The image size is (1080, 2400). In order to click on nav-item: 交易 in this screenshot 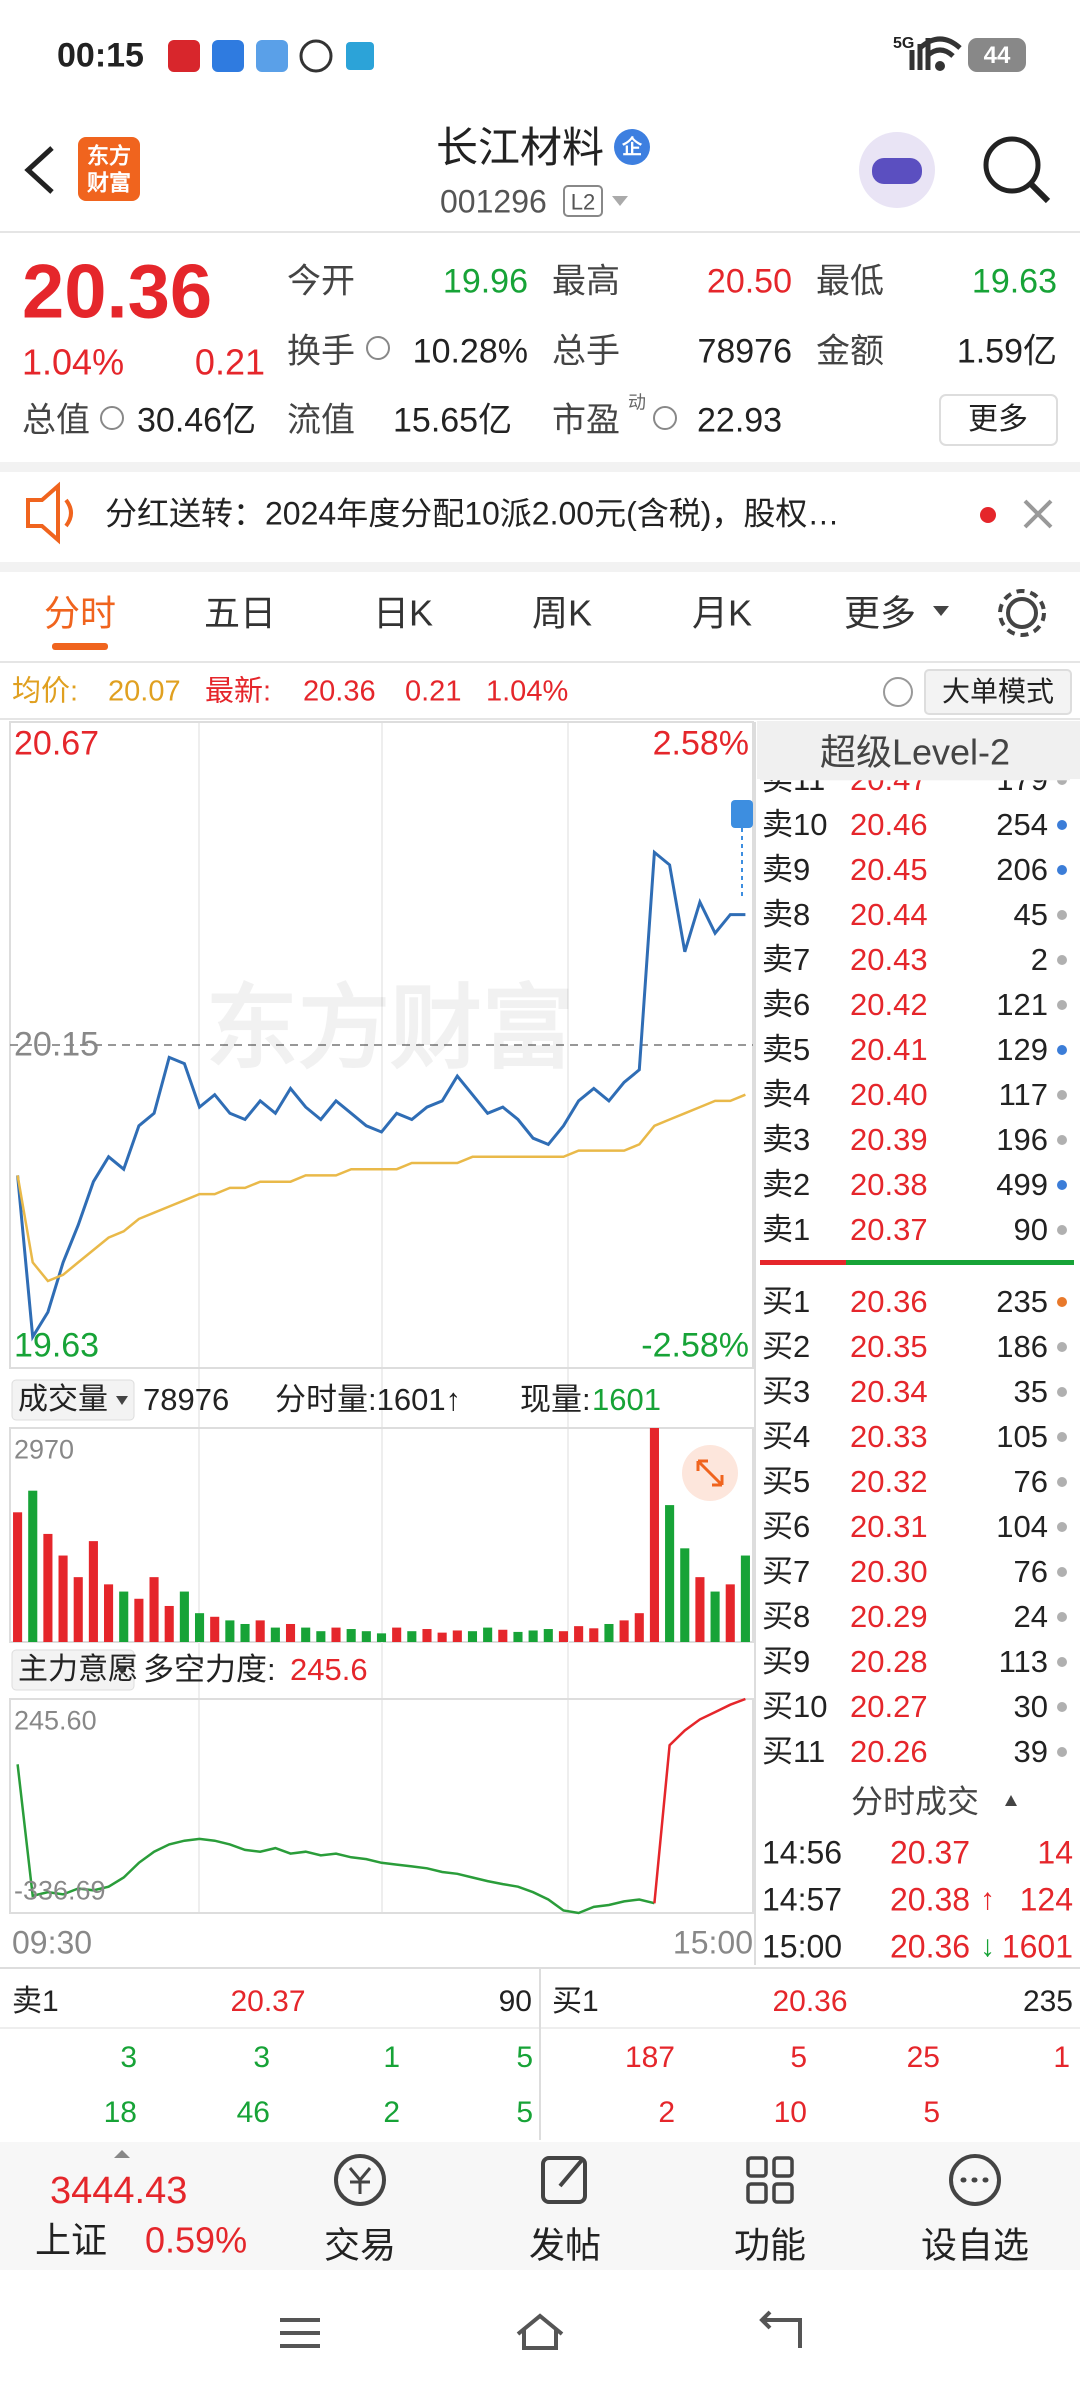, I will do `click(360, 2245)`.